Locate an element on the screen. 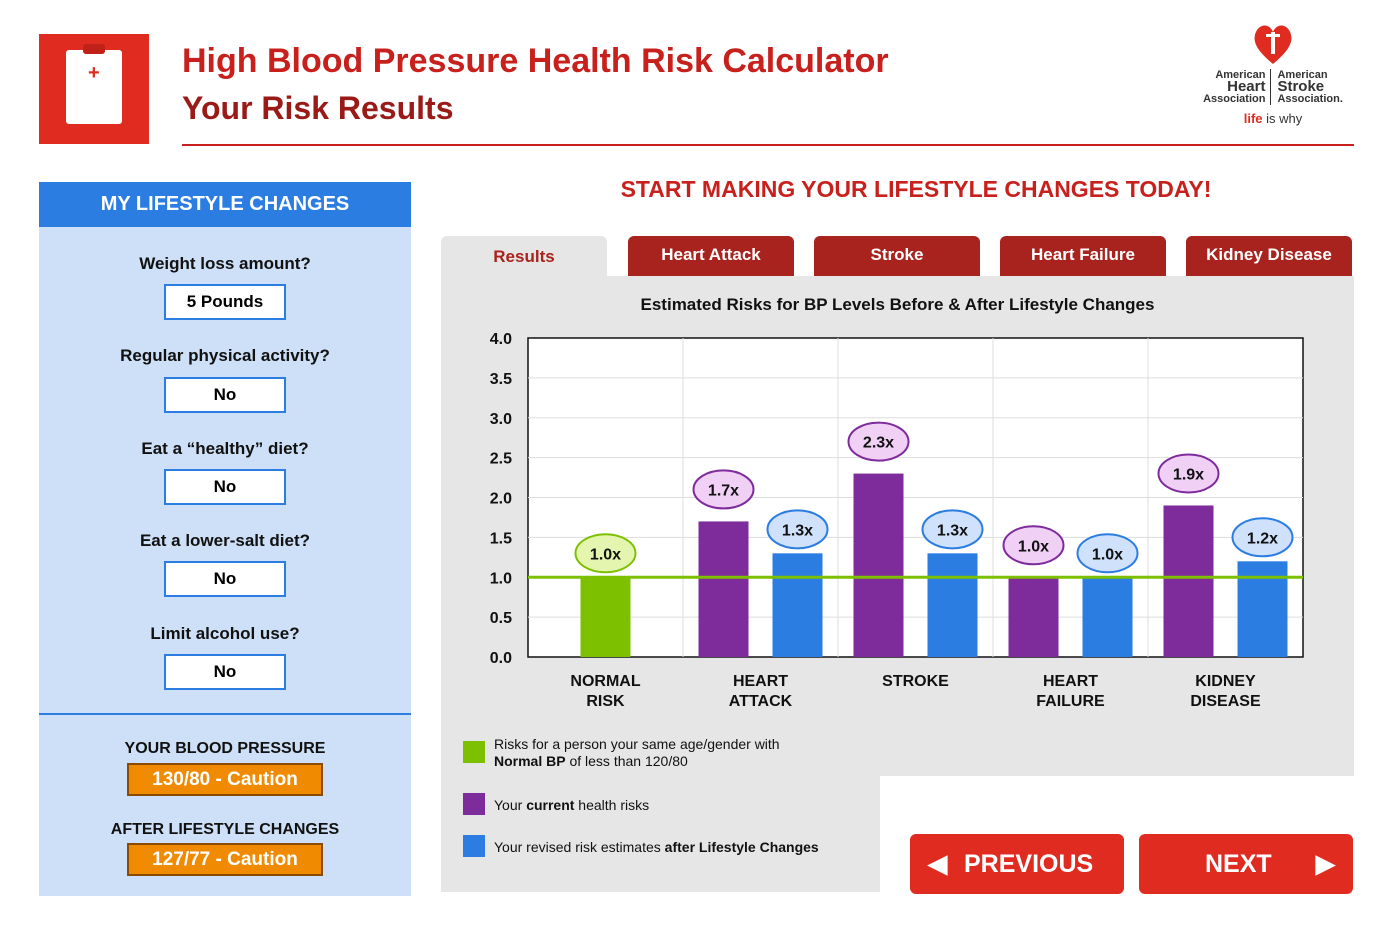 The image size is (1398, 928). arrow-right-icon: ▶ is located at coordinates (1325, 864).